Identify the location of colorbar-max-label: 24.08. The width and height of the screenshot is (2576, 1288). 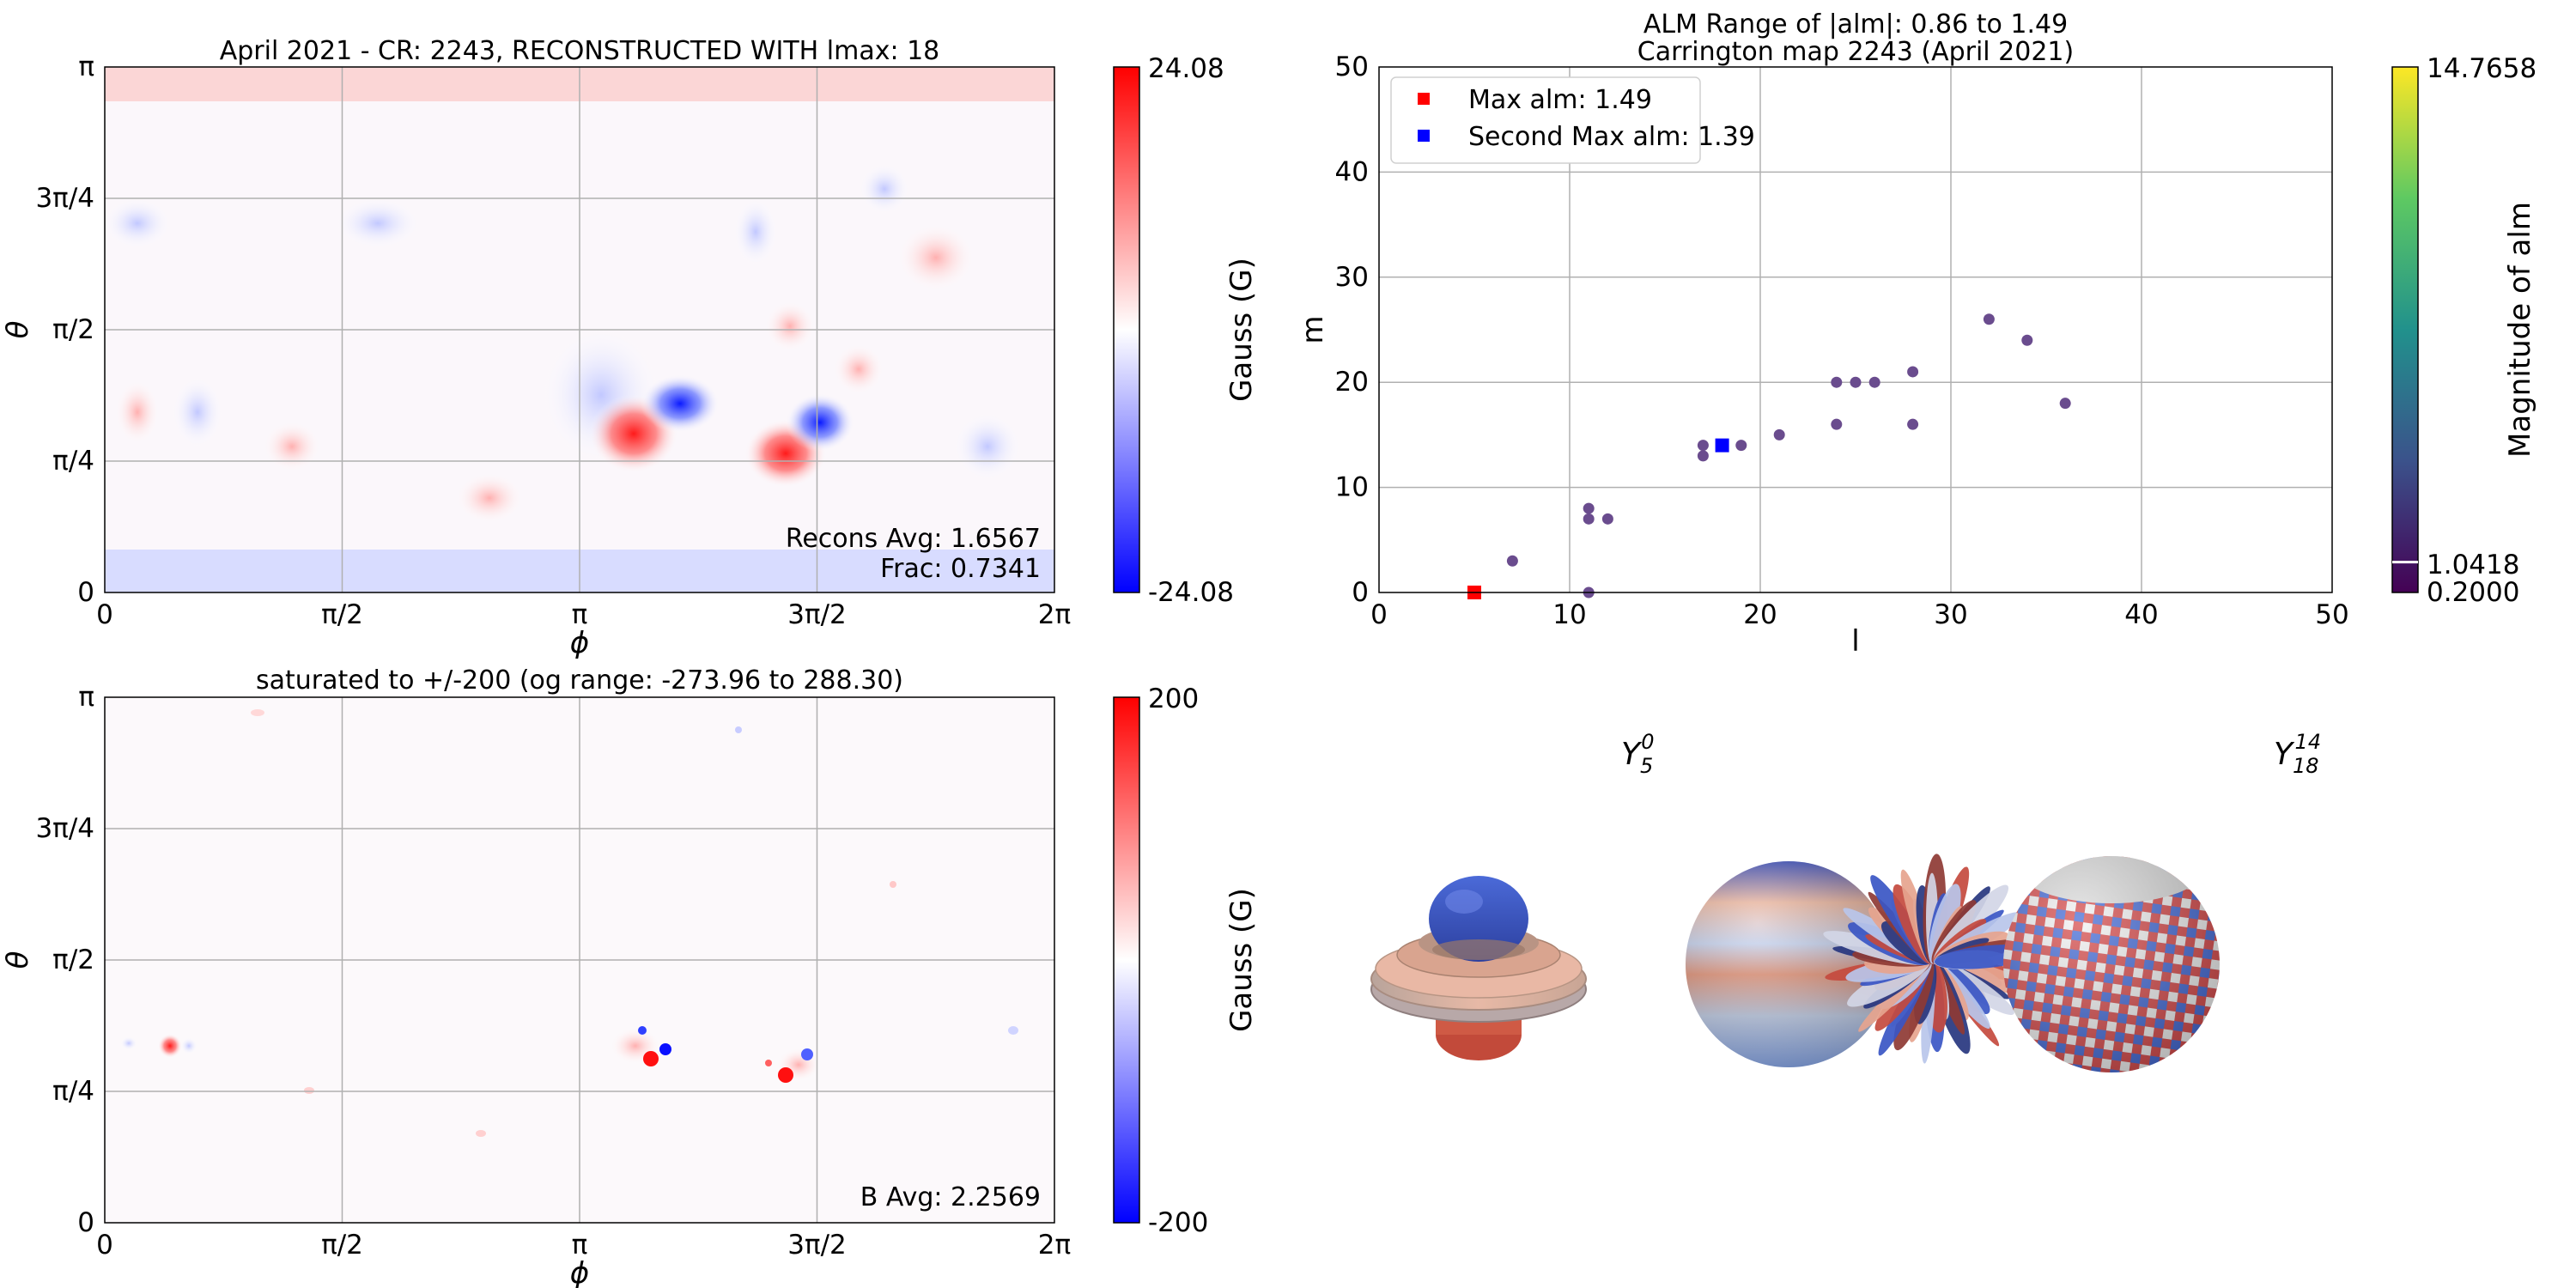
(1186, 69).